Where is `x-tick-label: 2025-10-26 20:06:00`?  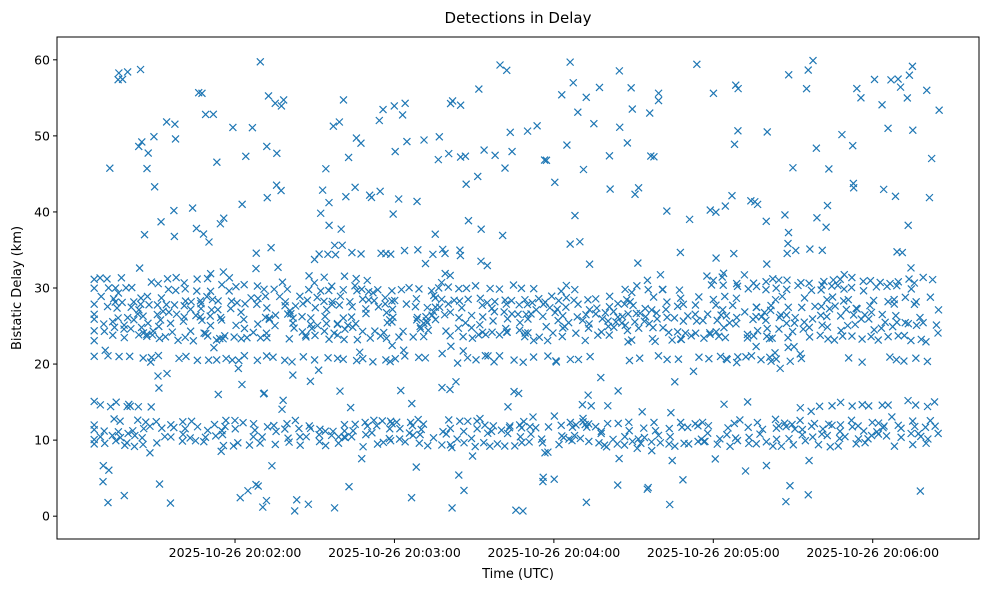
x-tick-label: 2025-10-26 20:06:00 is located at coordinates (872, 552).